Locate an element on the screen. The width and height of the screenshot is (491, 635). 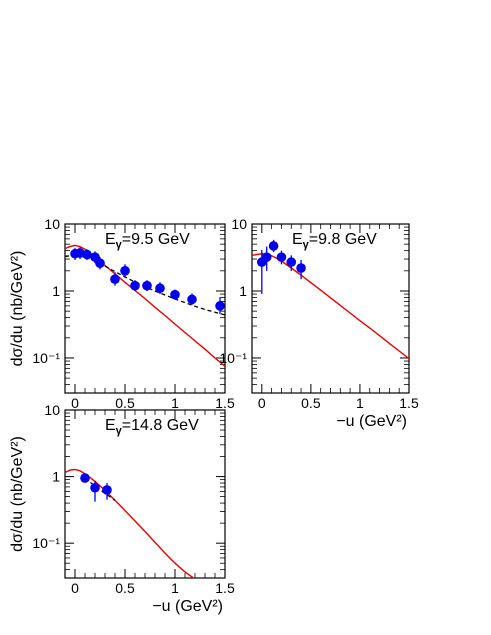
title-energy: =9.8 GeV is located at coordinates (343, 239).